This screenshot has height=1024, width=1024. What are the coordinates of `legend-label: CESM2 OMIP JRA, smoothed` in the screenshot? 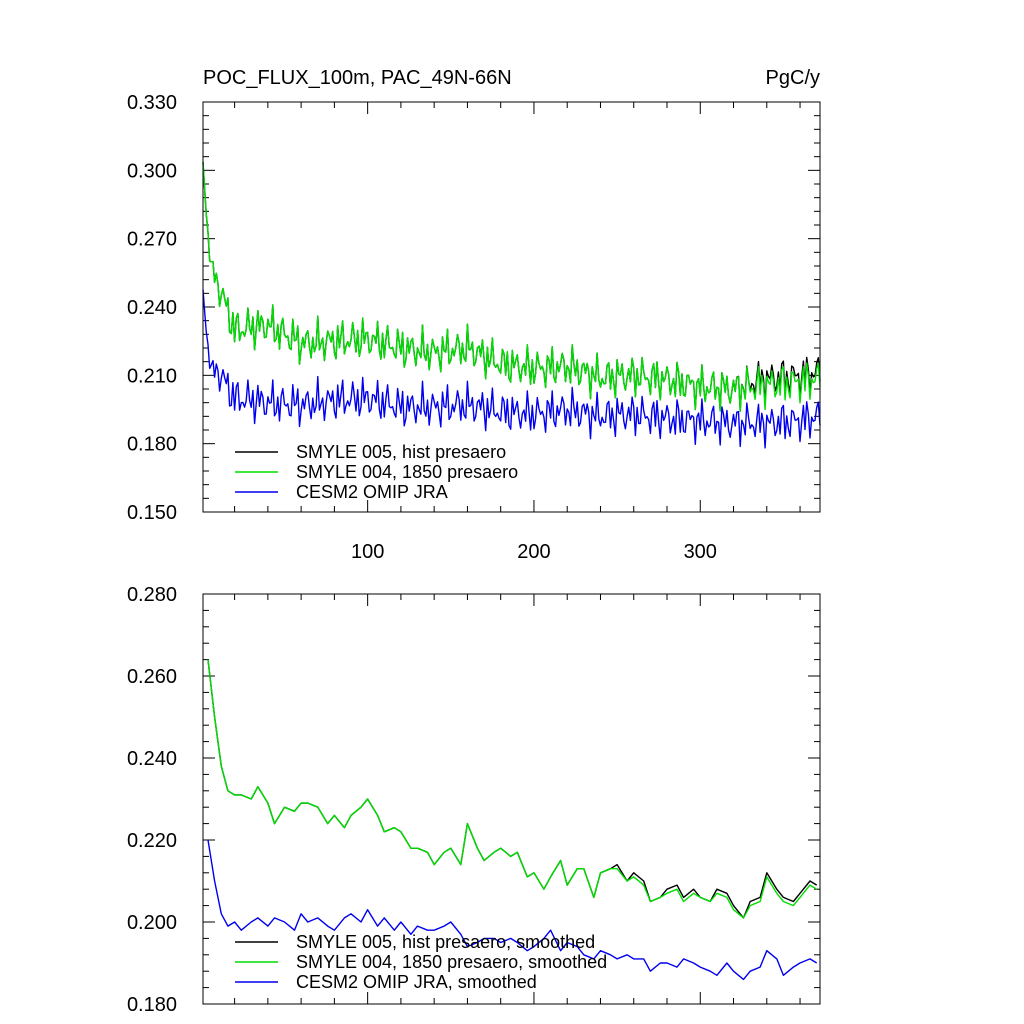 It's located at (416, 982).